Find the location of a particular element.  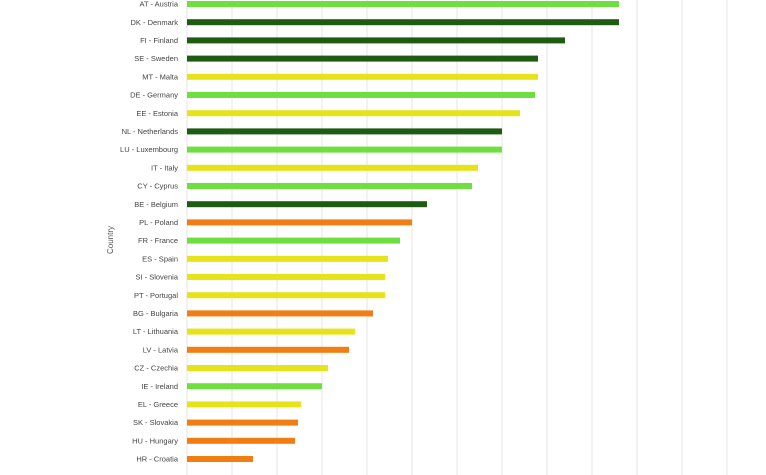

bar-lu is located at coordinates (344, 149).